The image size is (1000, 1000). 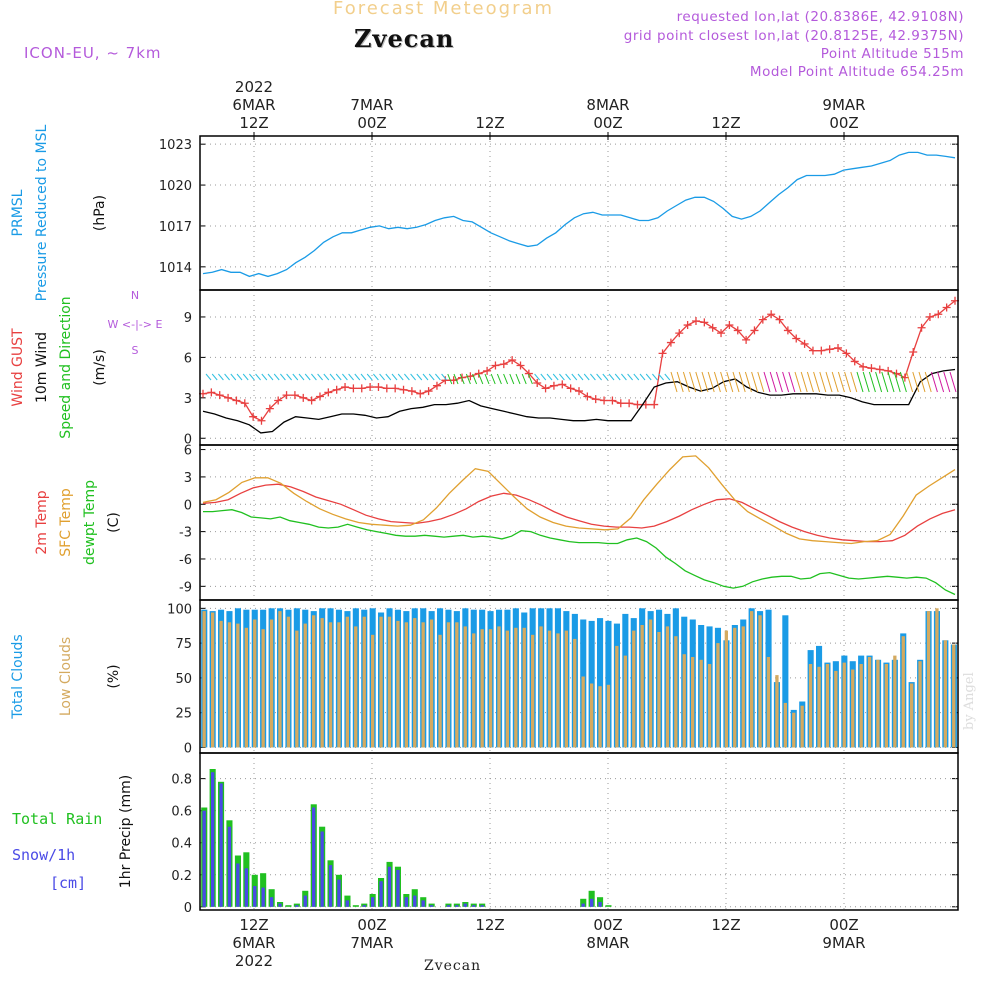 What do you see at coordinates (66, 522) in the screenshot?
I see `y-axis-label: SFC Temp` at bounding box center [66, 522].